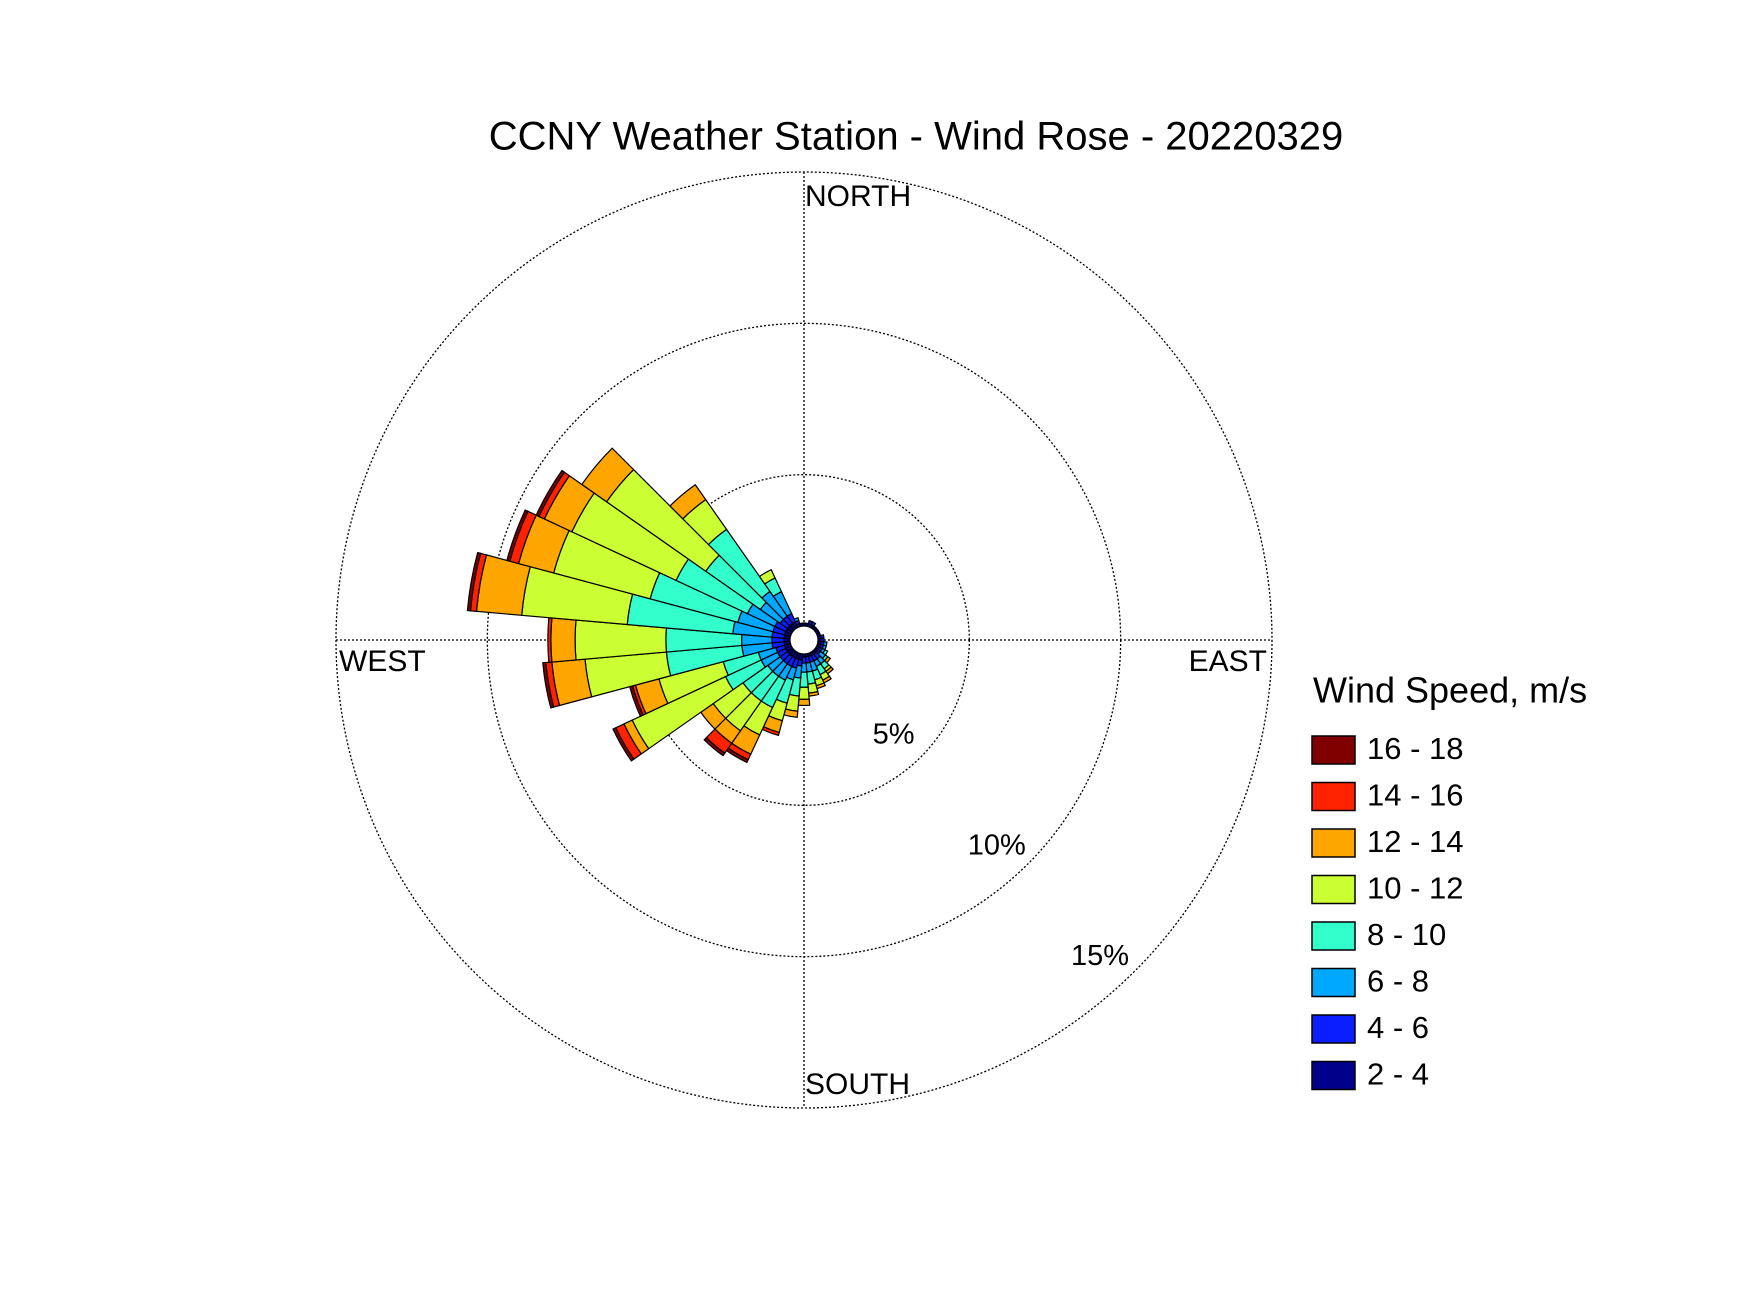  I want to click on legend-label: 14 - 16, so click(1415, 795).